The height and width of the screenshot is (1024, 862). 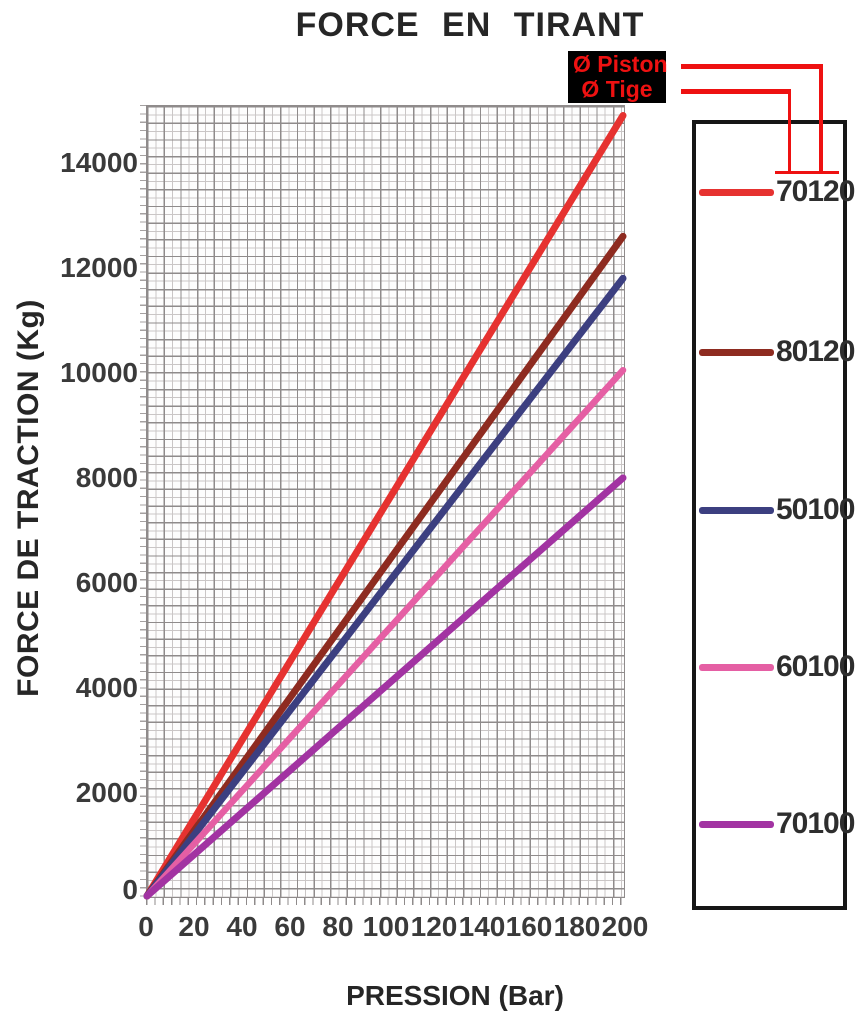 I want to click on legend-item-50100: 50100, so click(x=777, y=510).